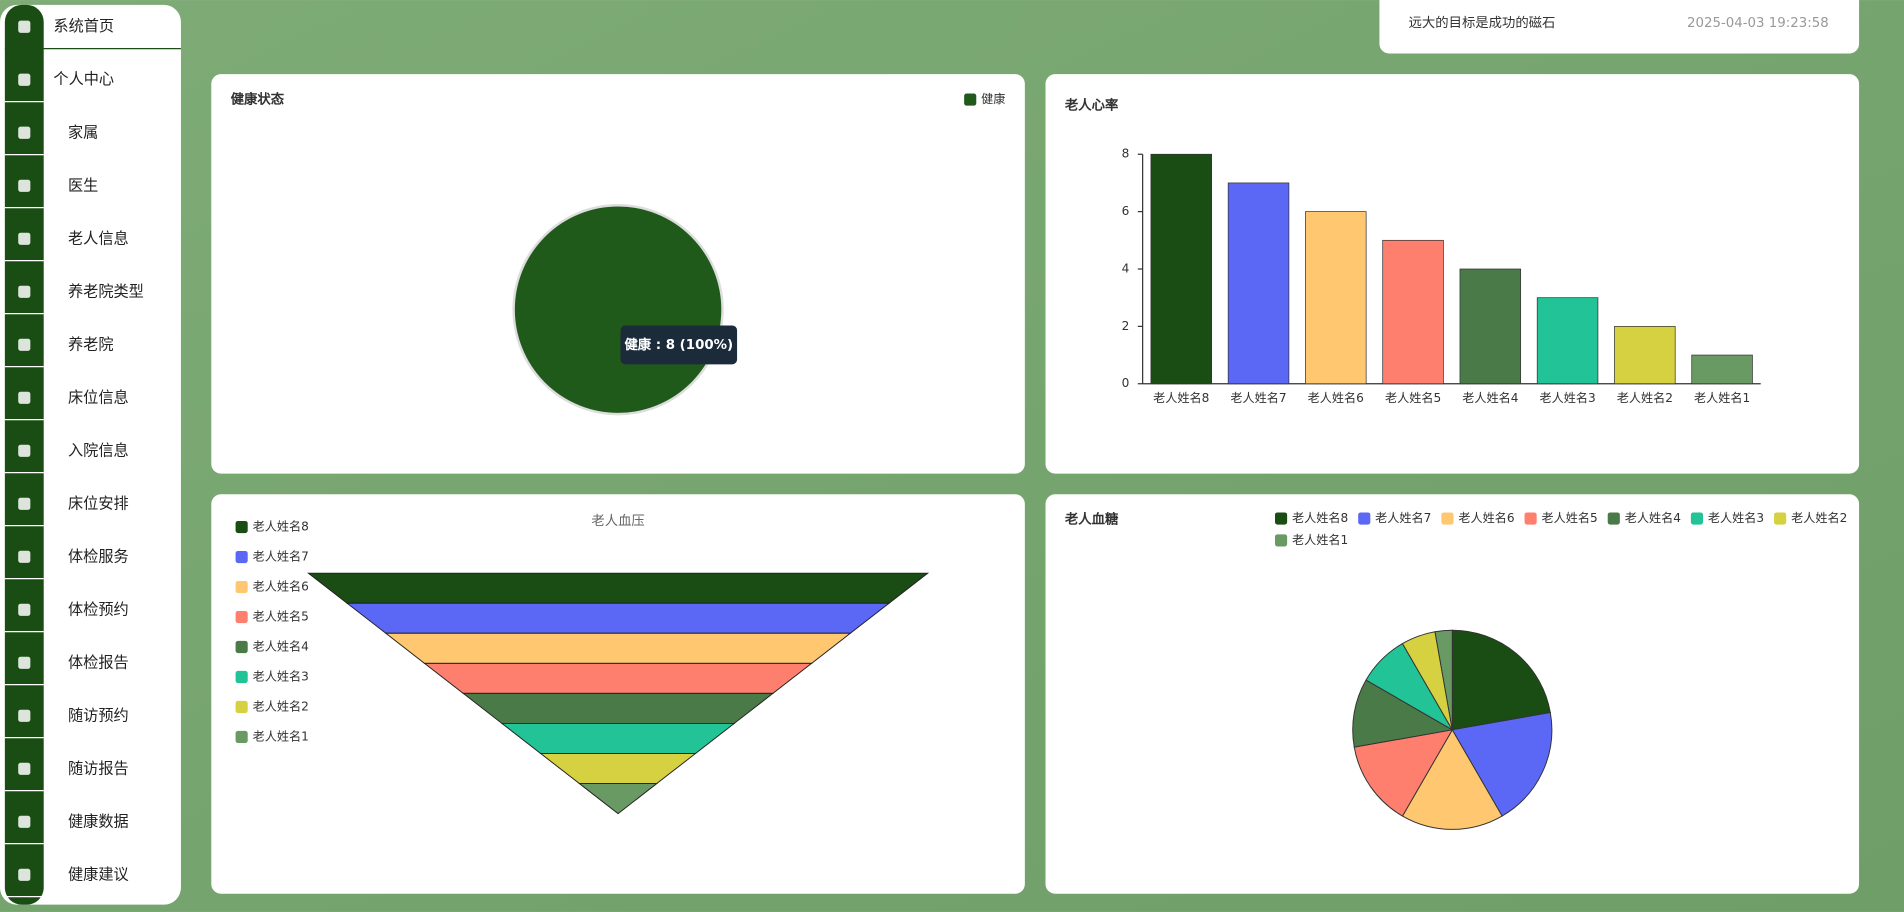 The image size is (1904, 912). I want to click on x-tick-label: 老人姓名3, so click(1567, 397).